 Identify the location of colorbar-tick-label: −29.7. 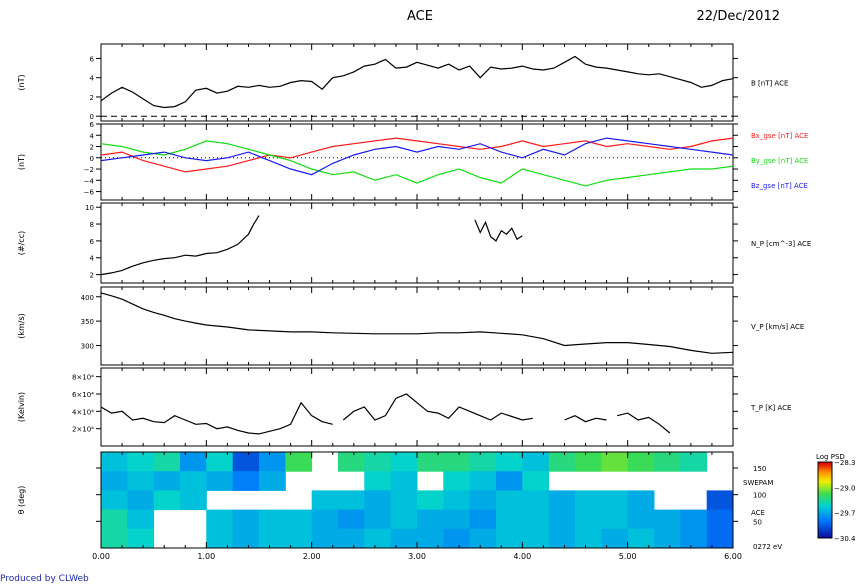
(844, 514).